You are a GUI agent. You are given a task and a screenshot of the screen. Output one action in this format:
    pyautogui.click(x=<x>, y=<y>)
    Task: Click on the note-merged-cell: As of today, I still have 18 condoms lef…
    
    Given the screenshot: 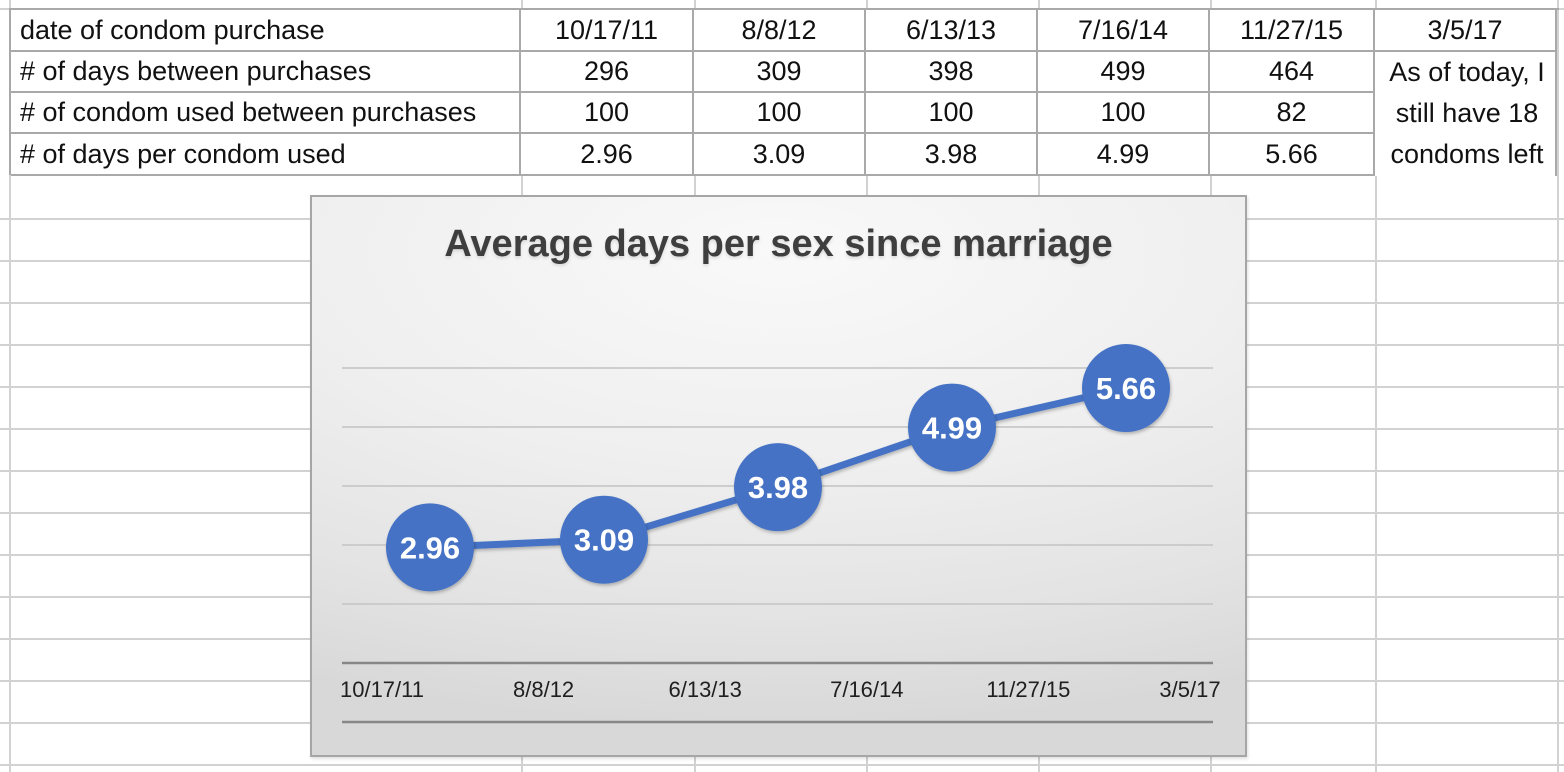 What is the action you would take?
    pyautogui.click(x=1467, y=113)
    